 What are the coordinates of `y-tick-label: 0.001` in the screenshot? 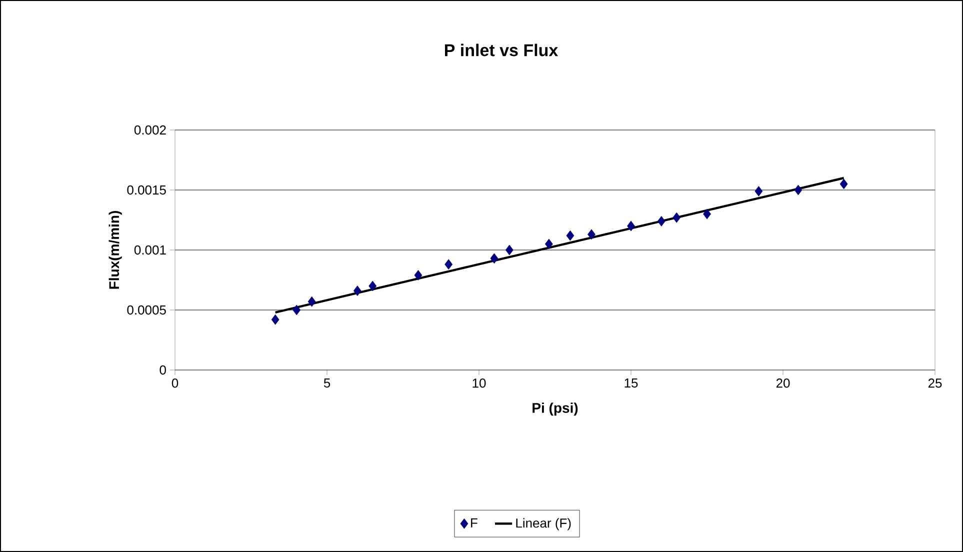 It's located at (150, 250).